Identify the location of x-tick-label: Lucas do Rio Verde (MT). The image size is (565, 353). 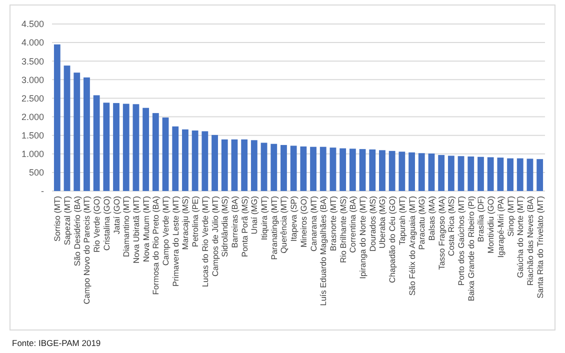
(205, 242).